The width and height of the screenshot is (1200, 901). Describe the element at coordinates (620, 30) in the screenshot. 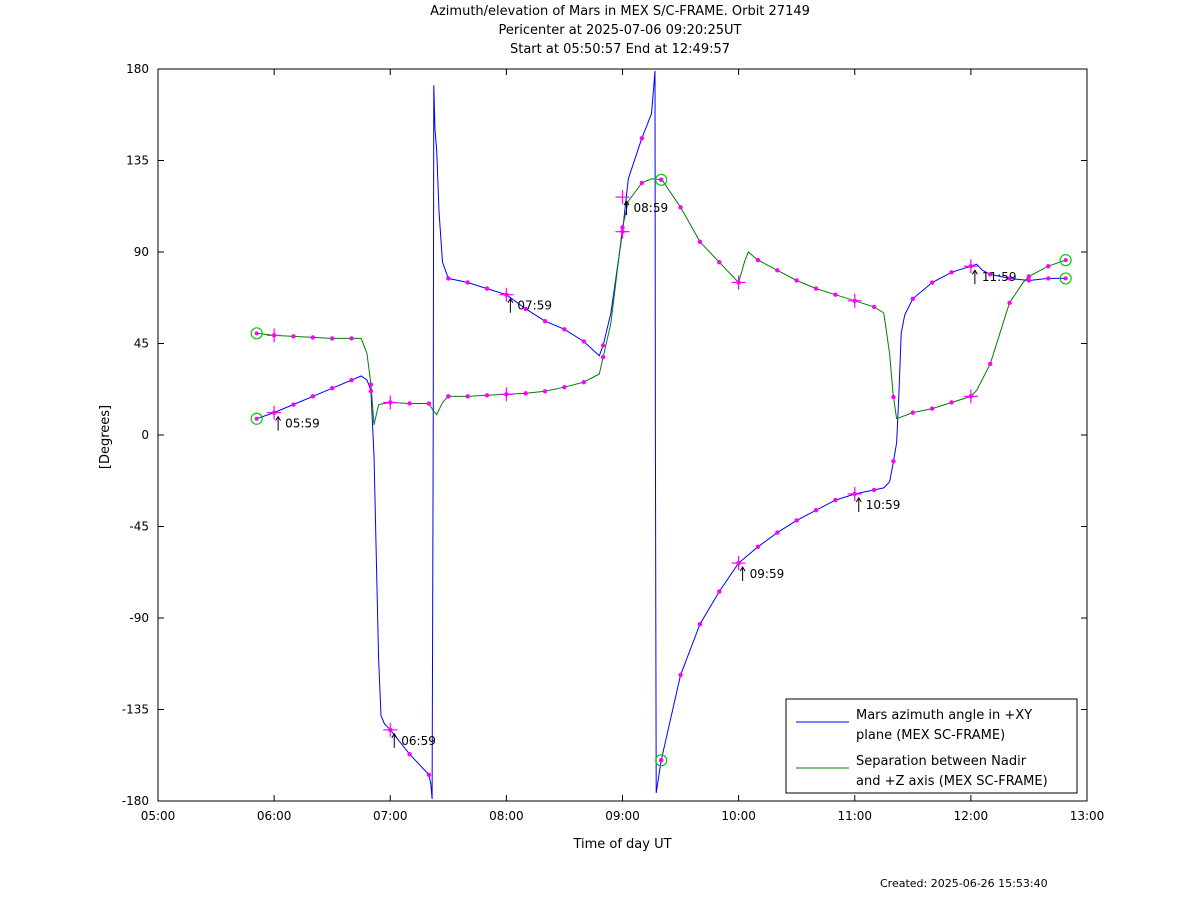

I see `chart-subtitle-pericenter: Pericenter at 2025-07-06 09:20:25UT` at that location.